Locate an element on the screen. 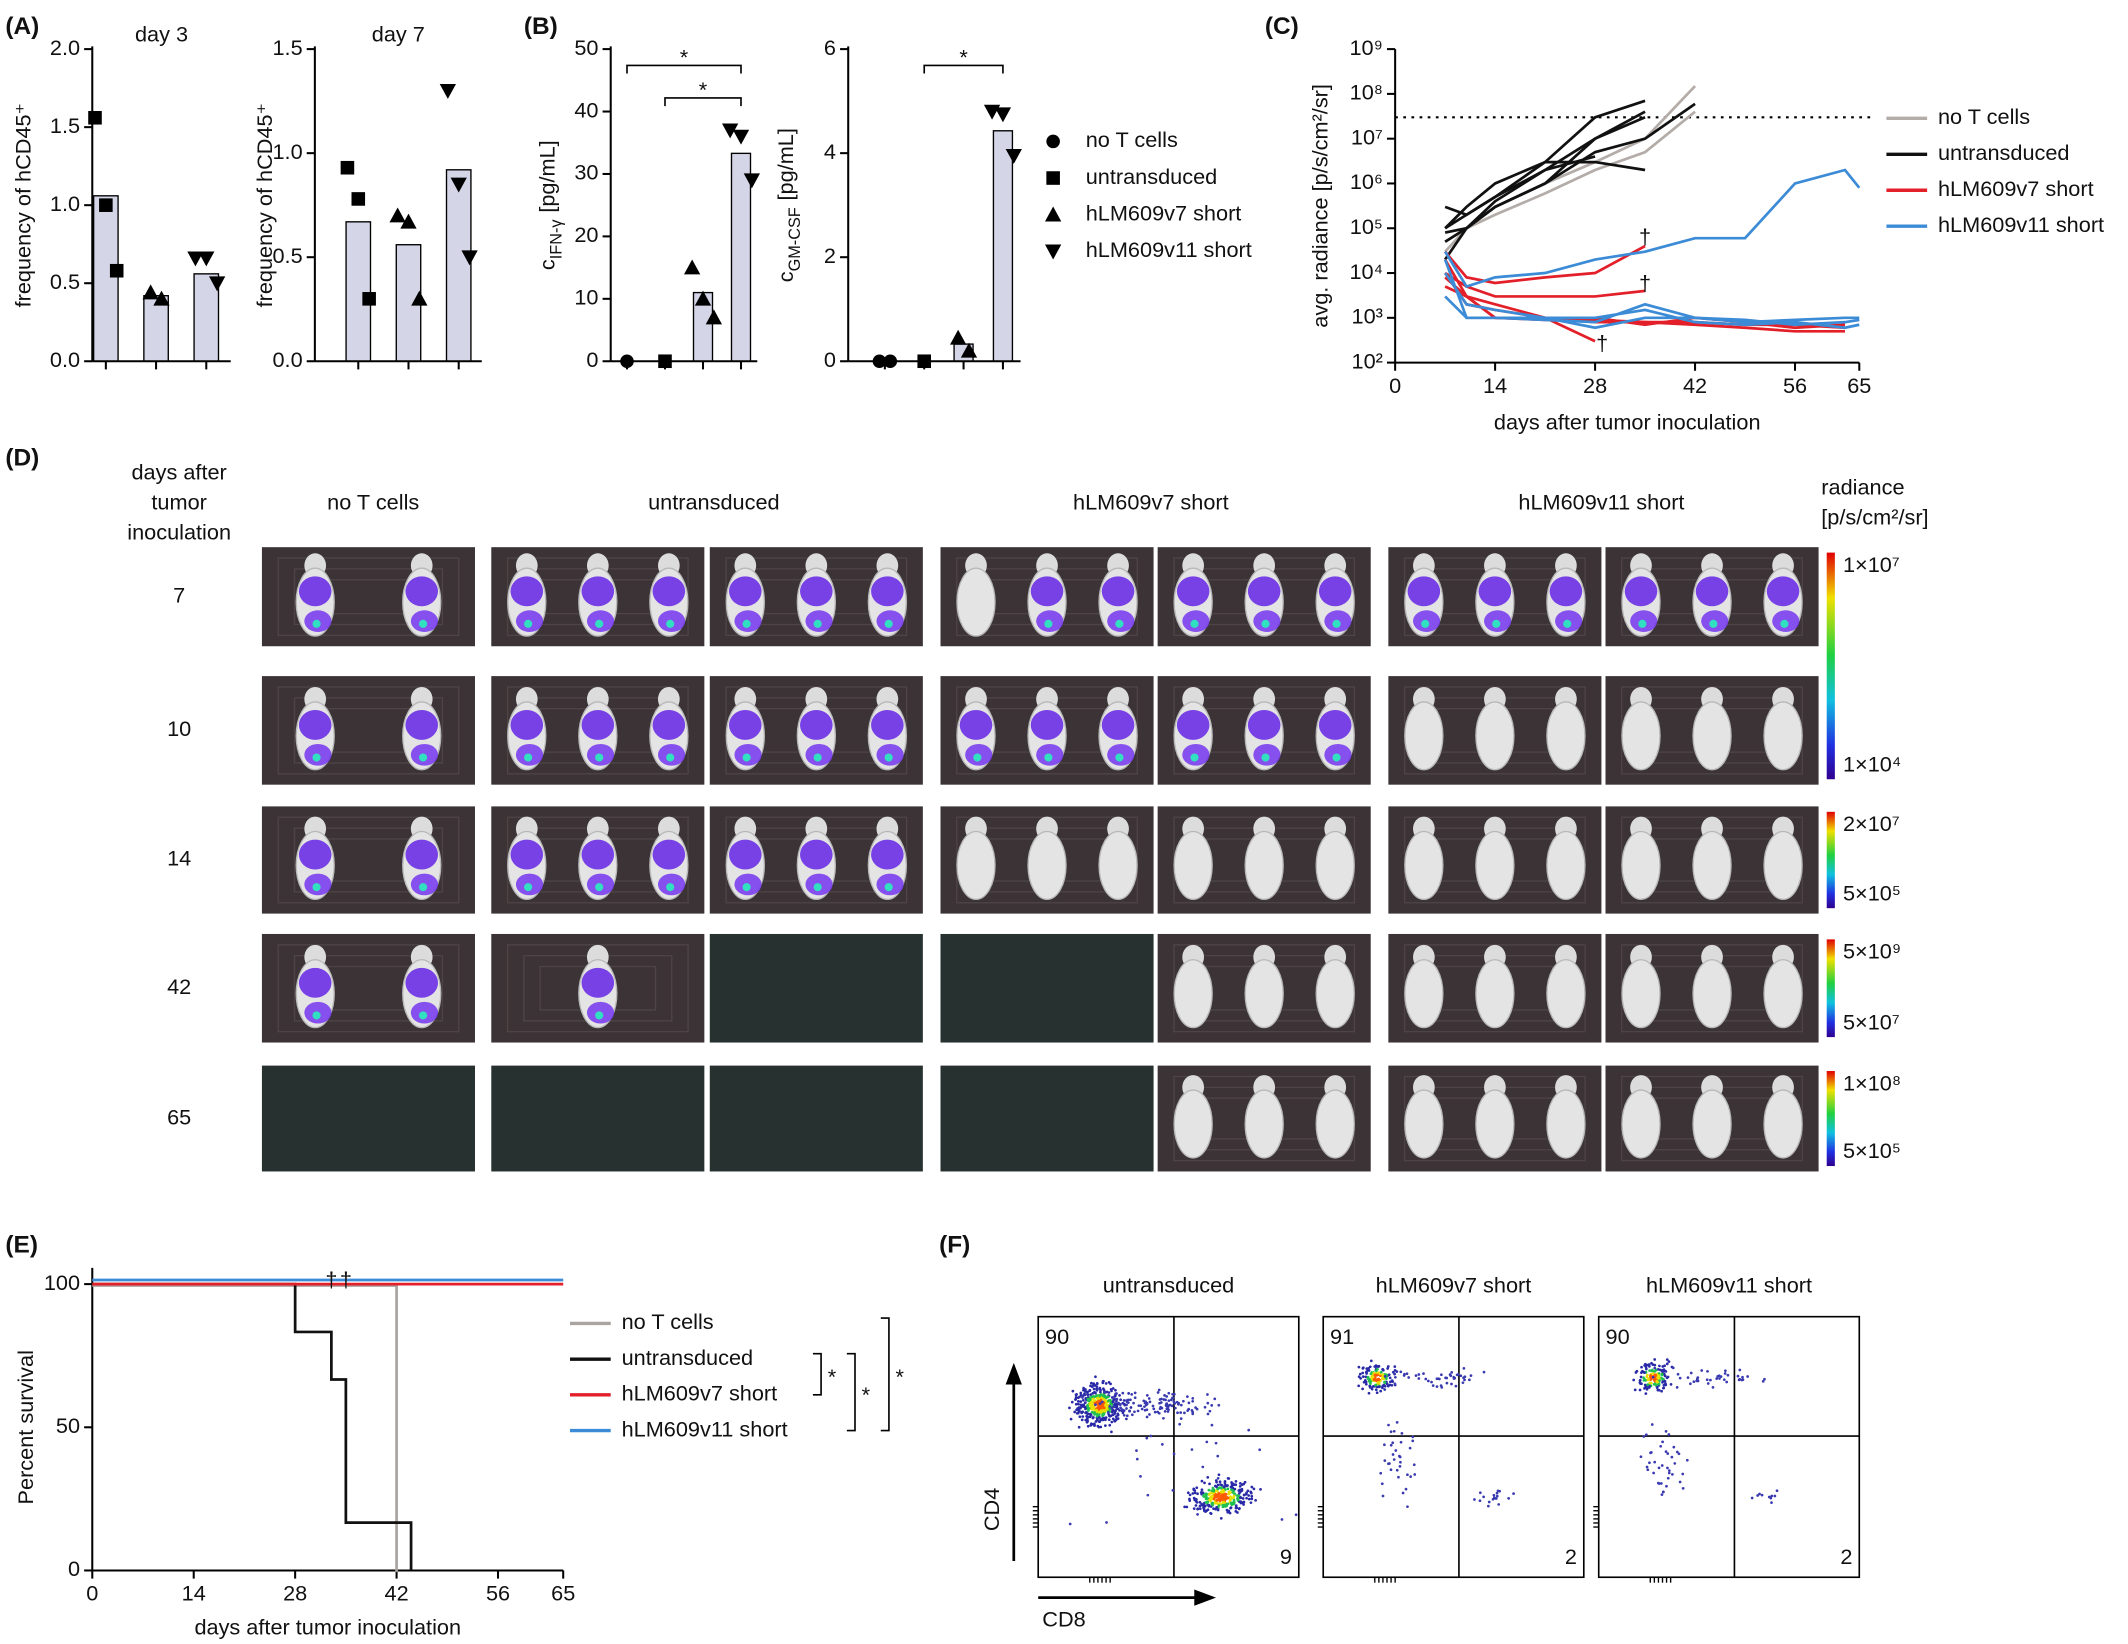  legend-label: hLM609v7 short is located at coordinates (1164, 212).